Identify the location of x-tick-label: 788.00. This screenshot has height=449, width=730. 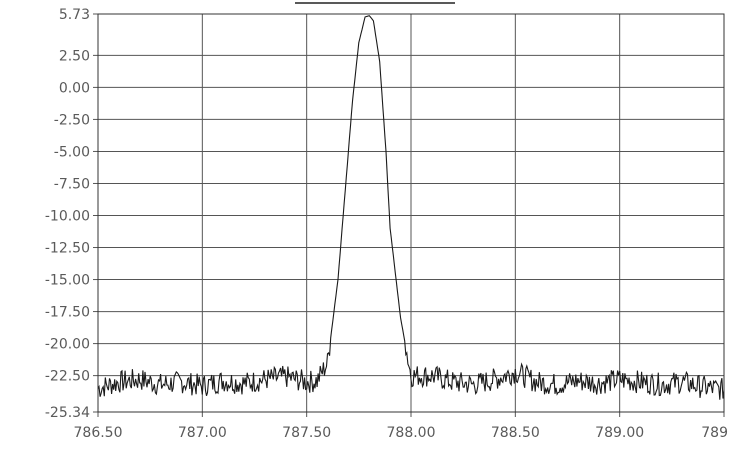
(411, 433).